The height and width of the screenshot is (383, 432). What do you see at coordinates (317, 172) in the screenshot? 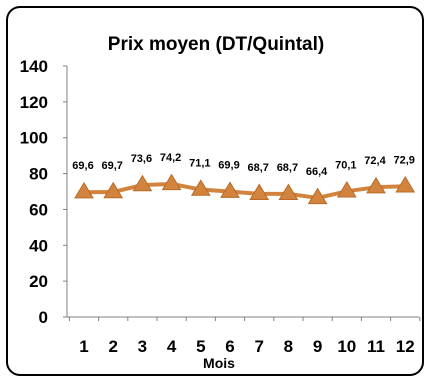
I see `data-label: 66,4` at bounding box center [317, 172].